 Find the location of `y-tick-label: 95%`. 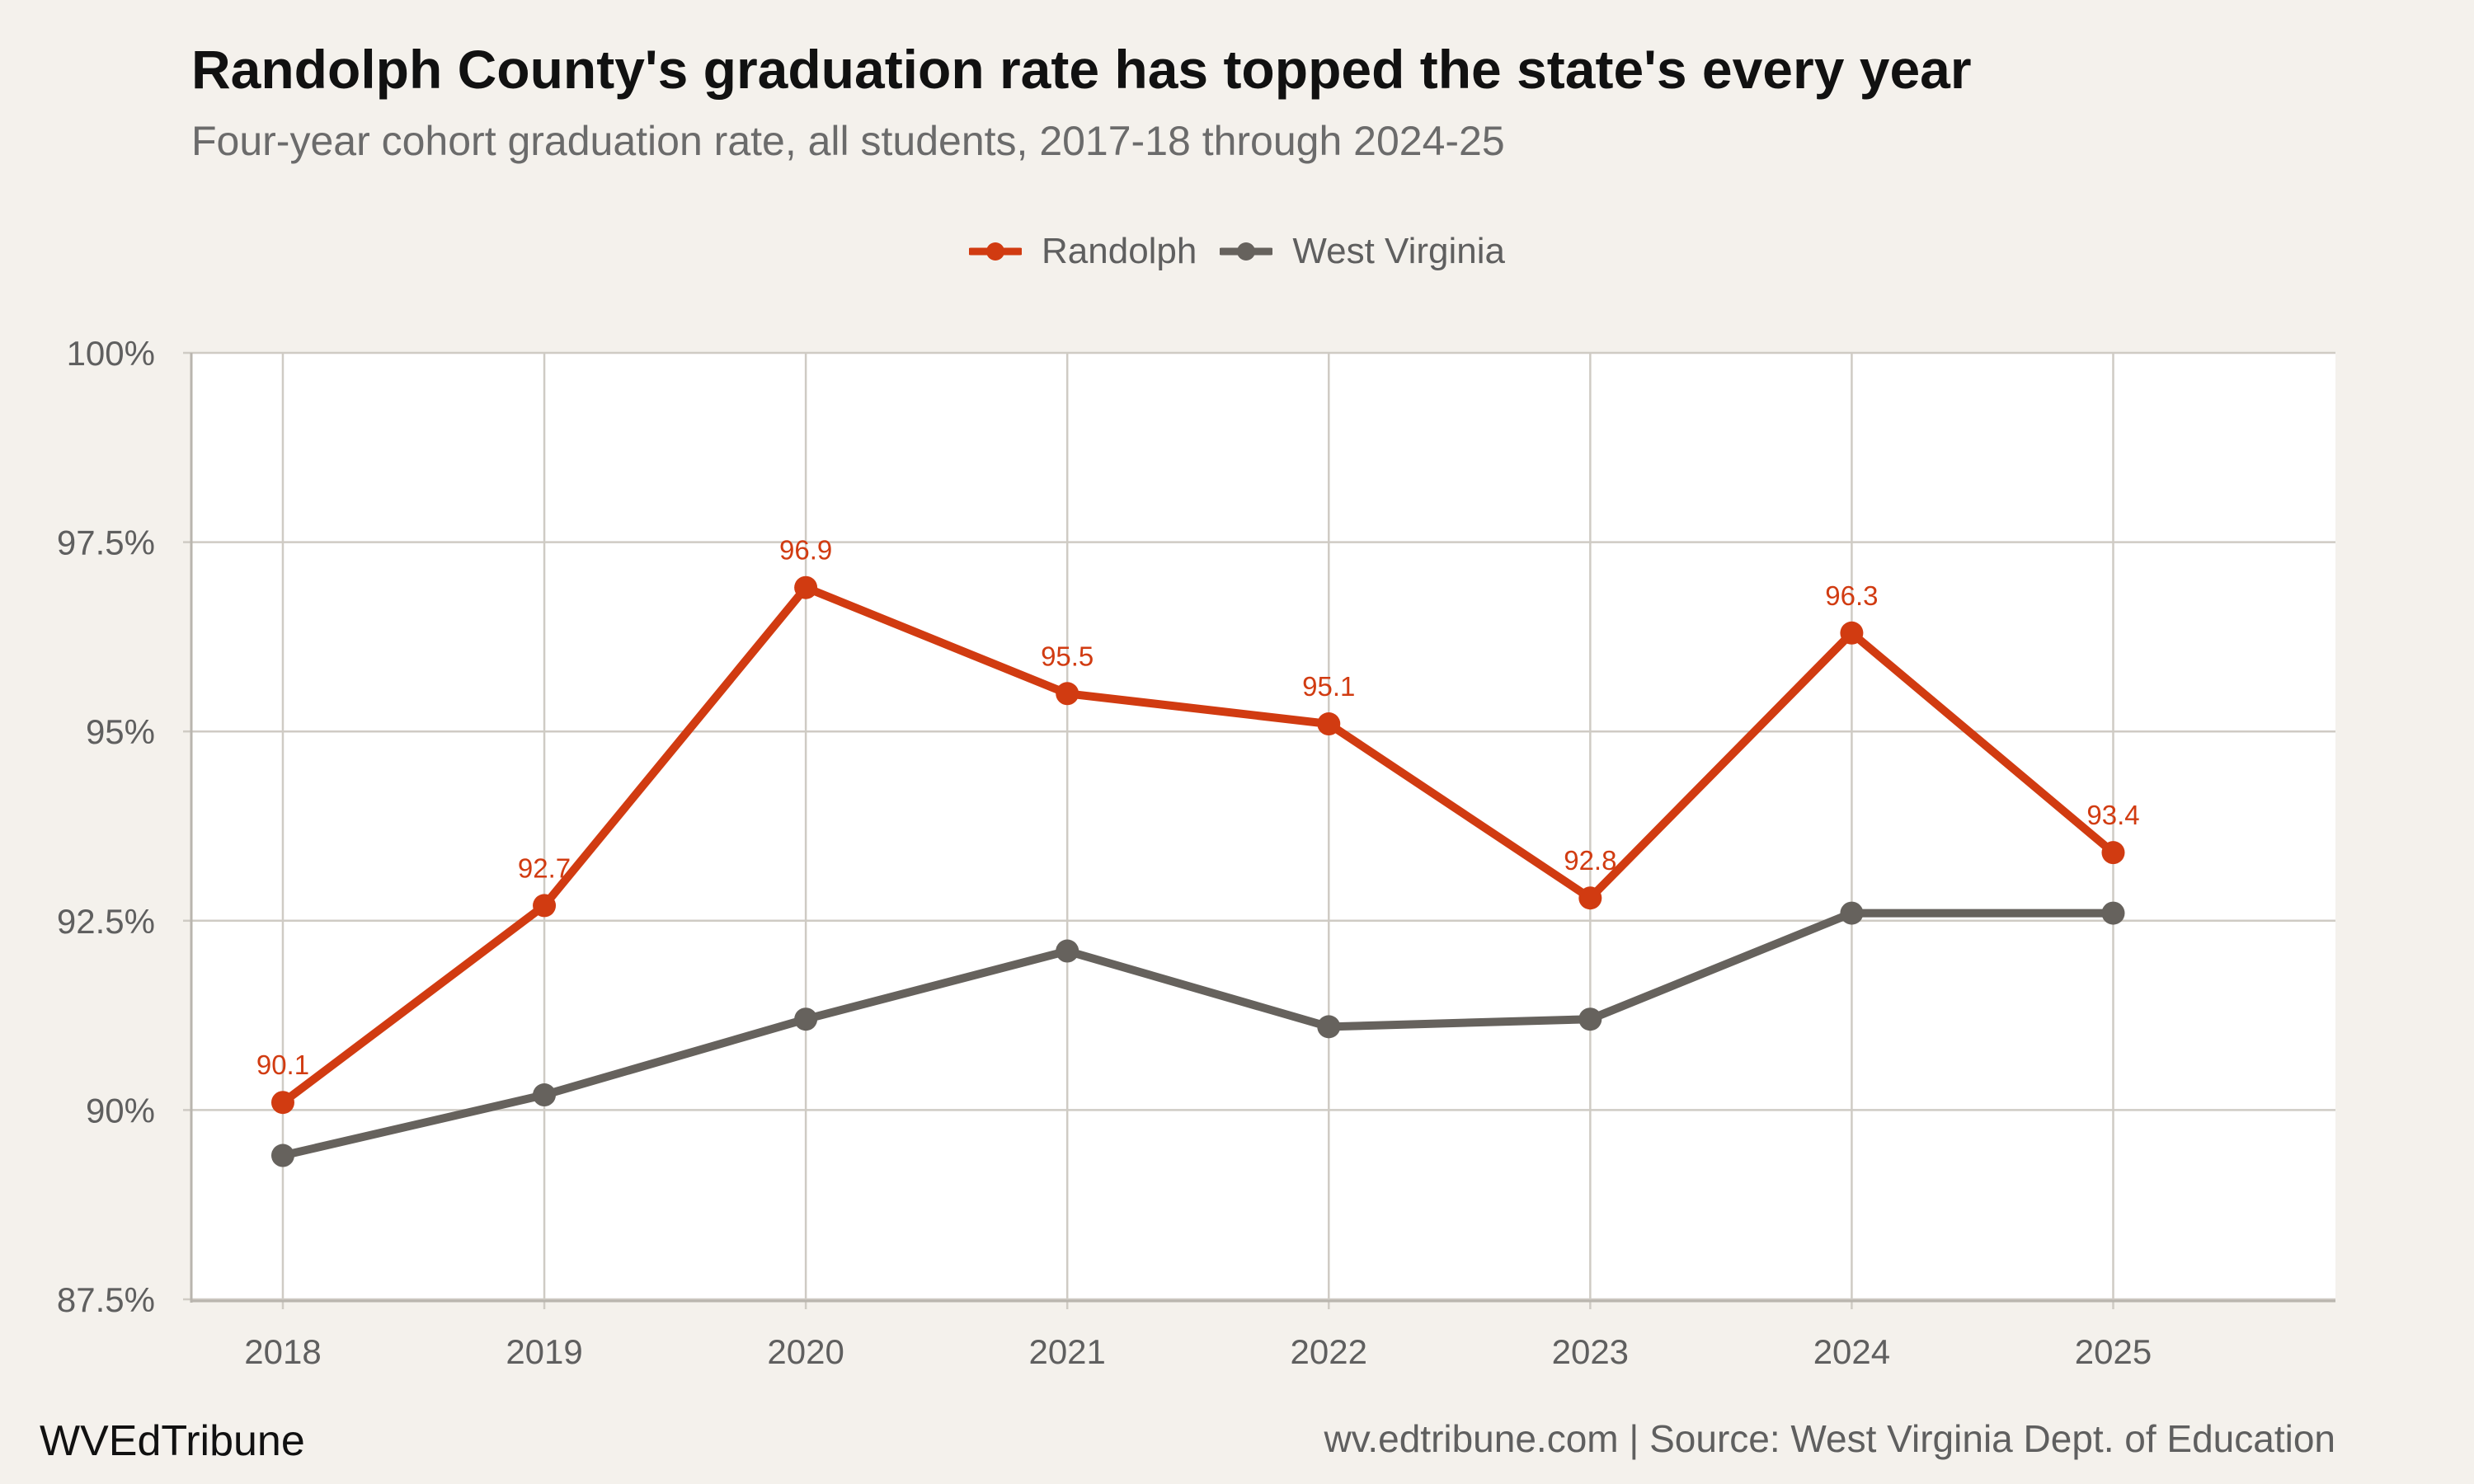

y-tick-label: 95% is located at coordinates (120, 731).